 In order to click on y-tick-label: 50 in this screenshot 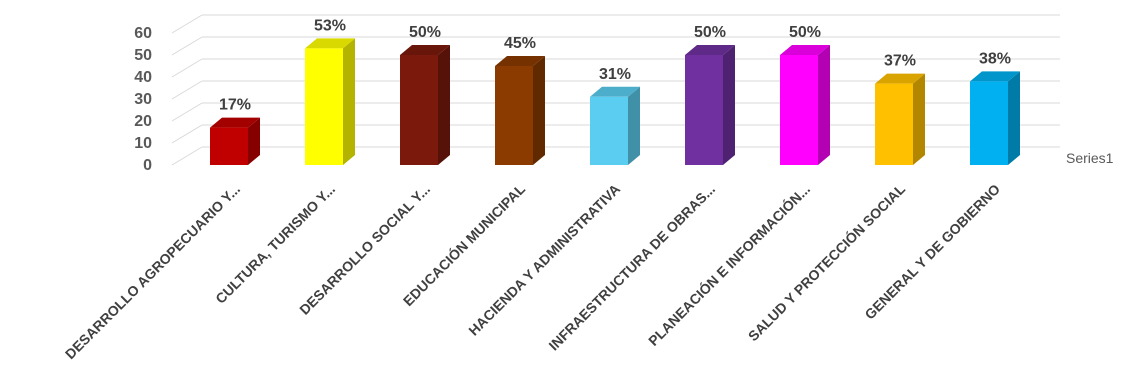, I will do `click(143, 55)`.